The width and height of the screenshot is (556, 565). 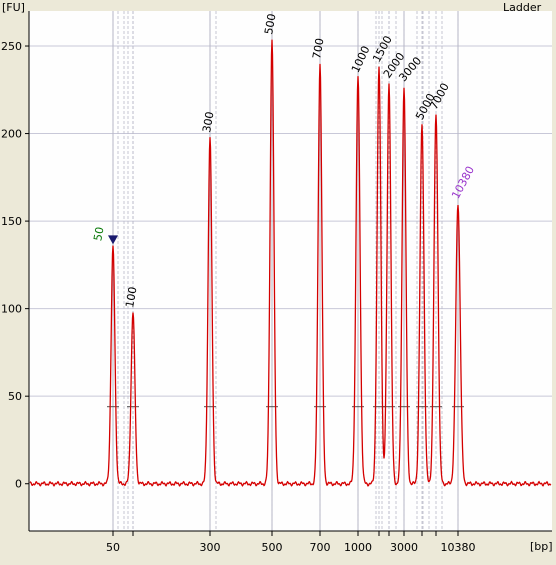 What do you see at coordinates (541, 546) in the screenshot?
I see `x-axis-label: [bp]` at bounding box center [541, 546].